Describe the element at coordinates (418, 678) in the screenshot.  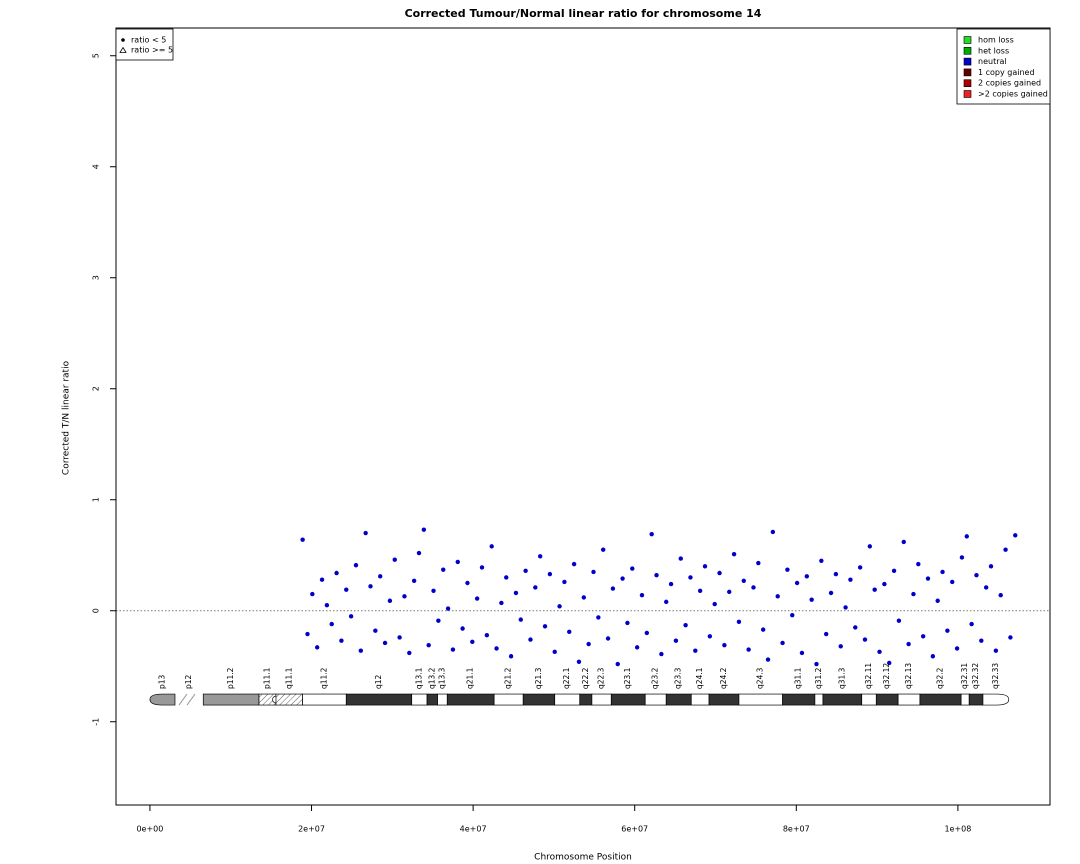
I see `band-label: q13.1` at that location.